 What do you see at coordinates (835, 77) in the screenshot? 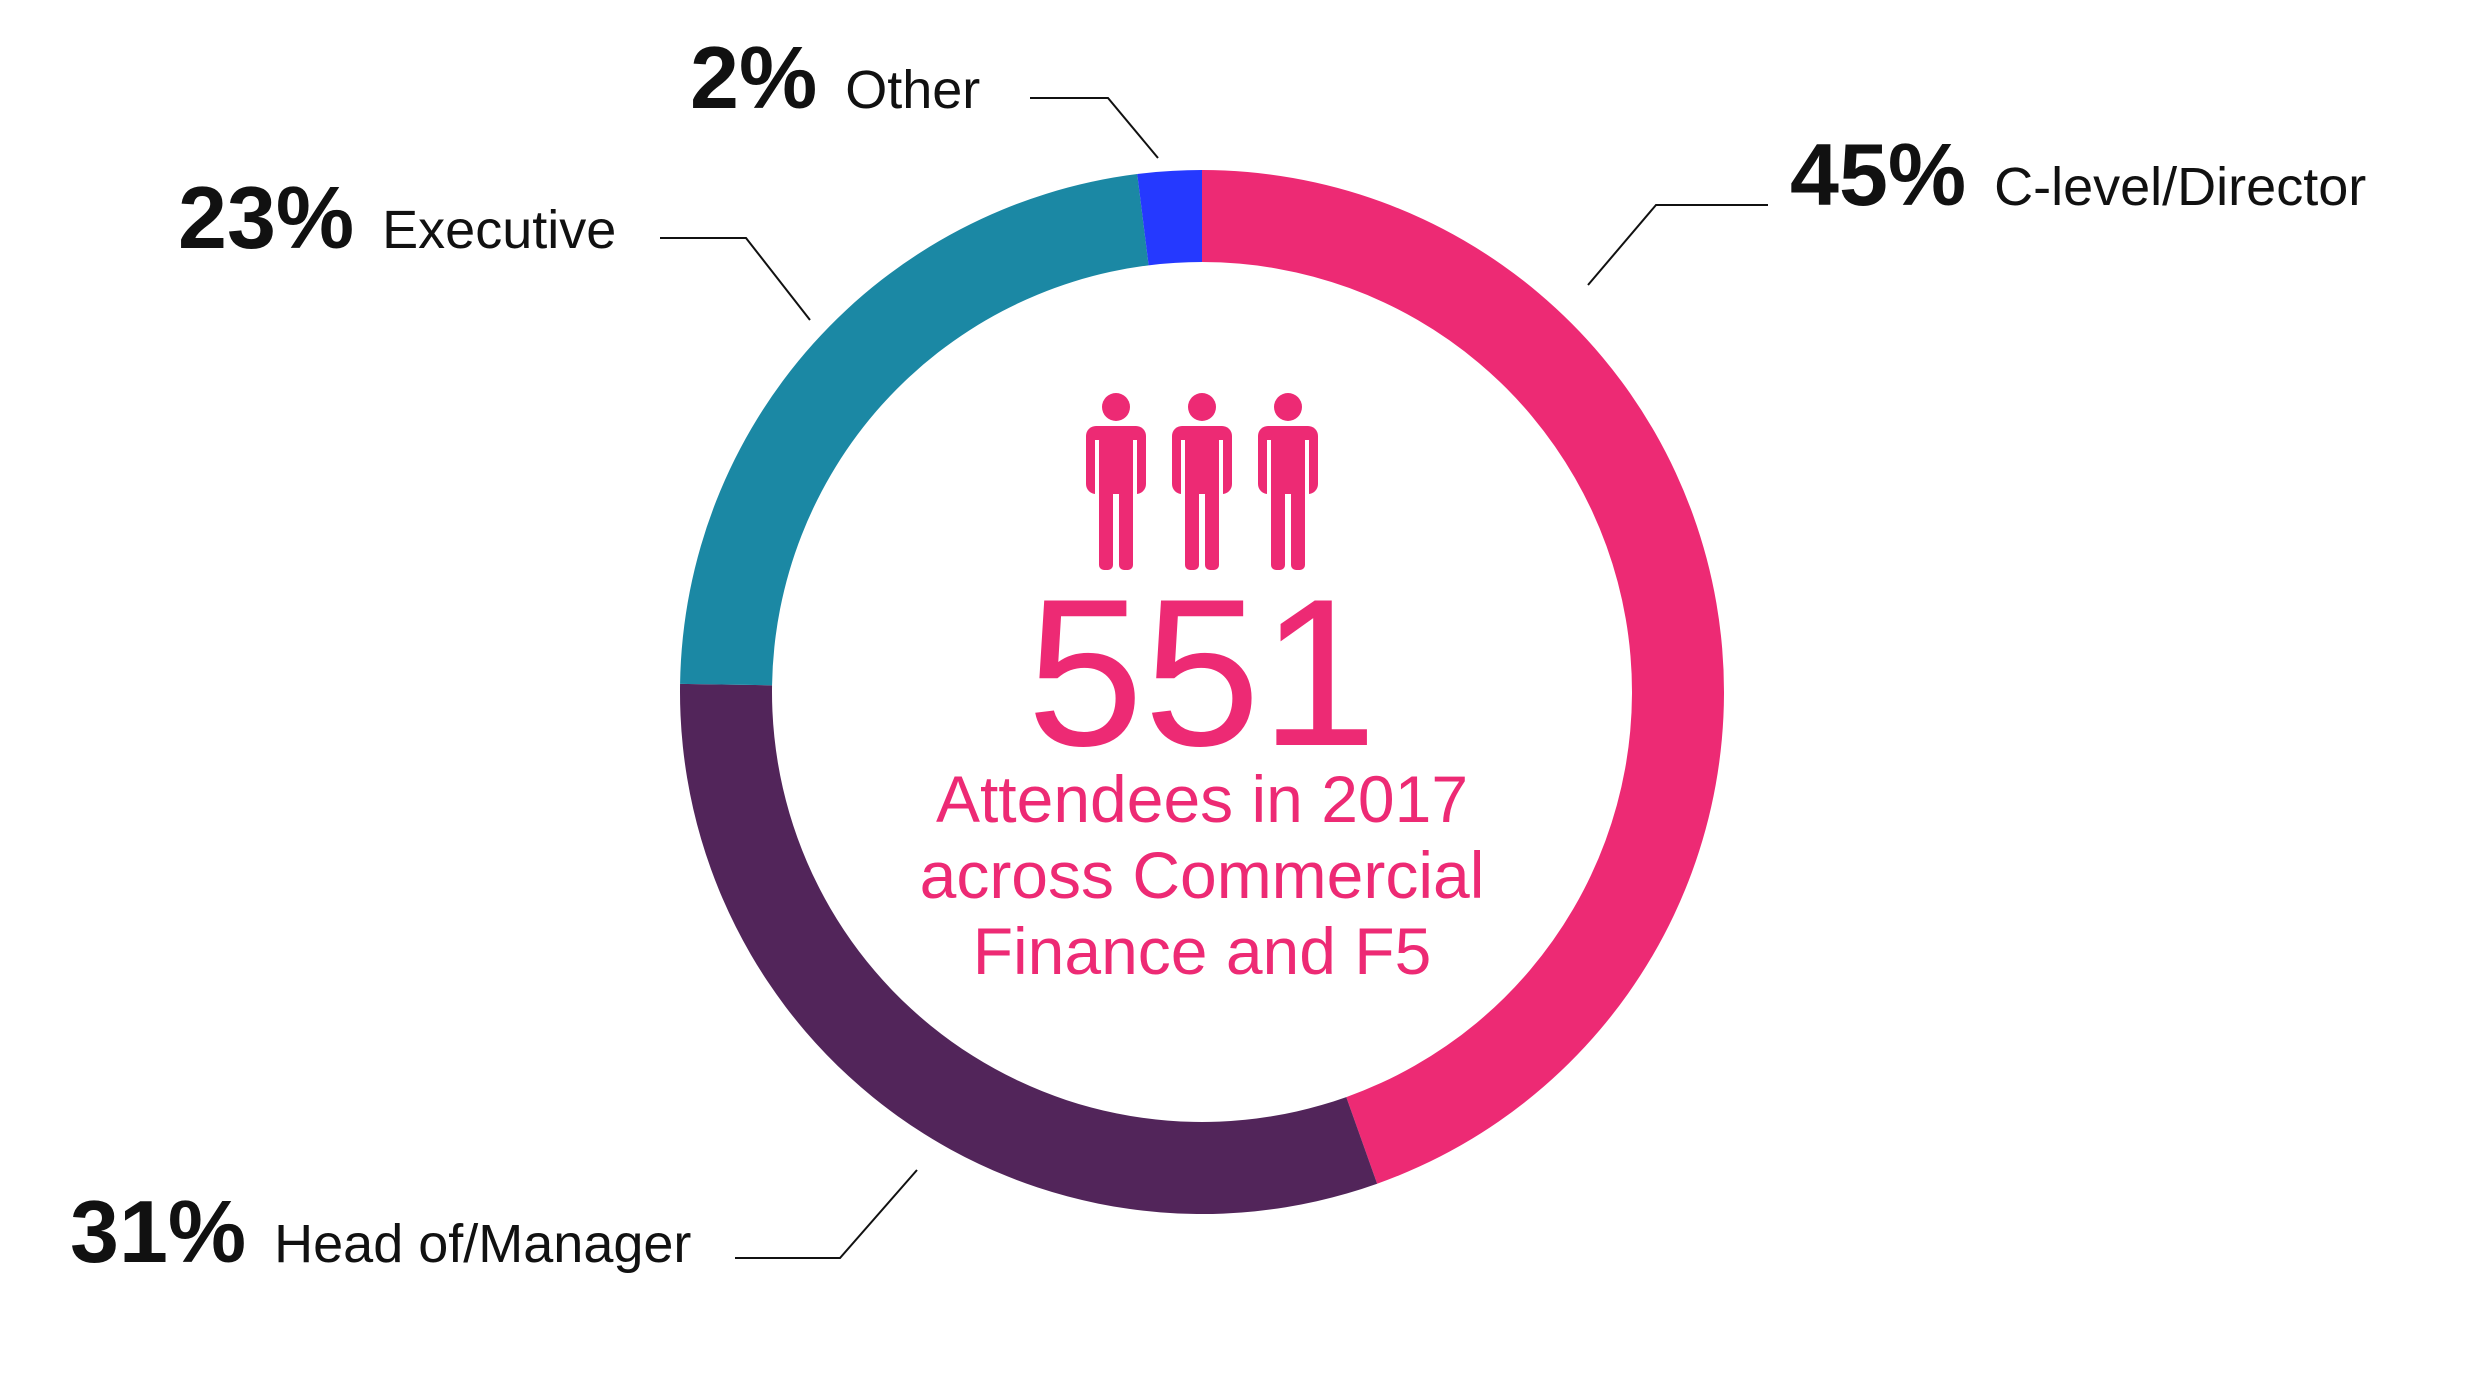
I see `label-other: 2% Other` at bounding box center [835, 77].